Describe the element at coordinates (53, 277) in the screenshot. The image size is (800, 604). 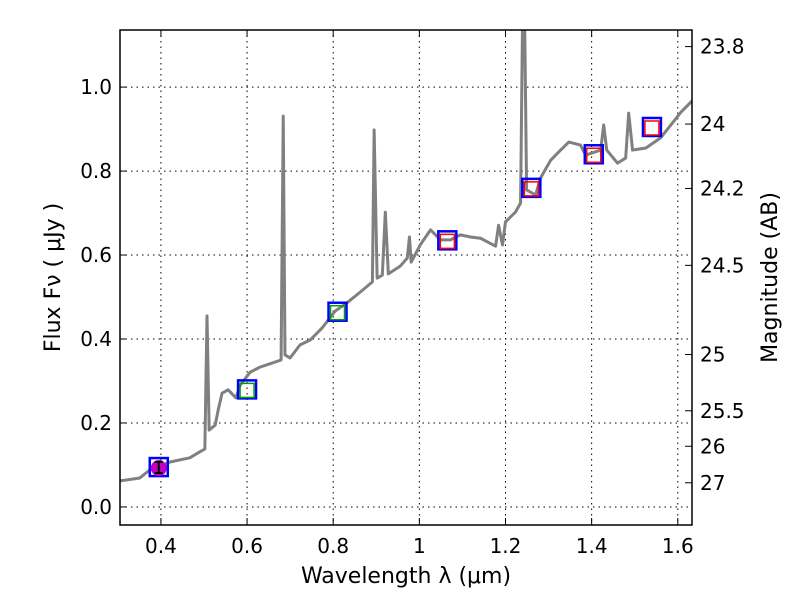
I see `y-axis-label: Flux Fν ( μJy )` at that location.